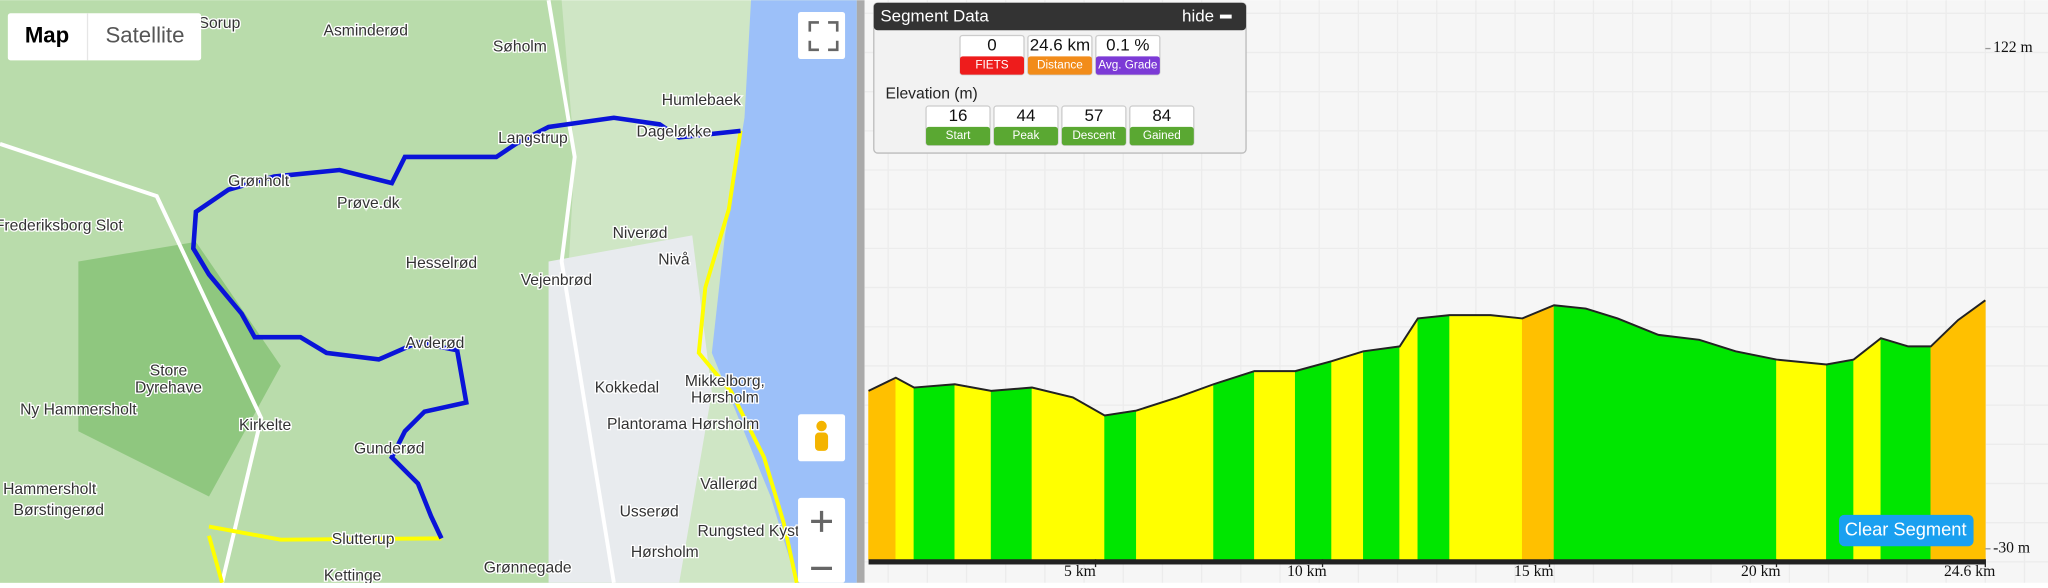  What do you see at coordinates (61, 225) in the screenshot?
I see `map-label: Frederiksborg Slot` at bounding box center [61, 225].